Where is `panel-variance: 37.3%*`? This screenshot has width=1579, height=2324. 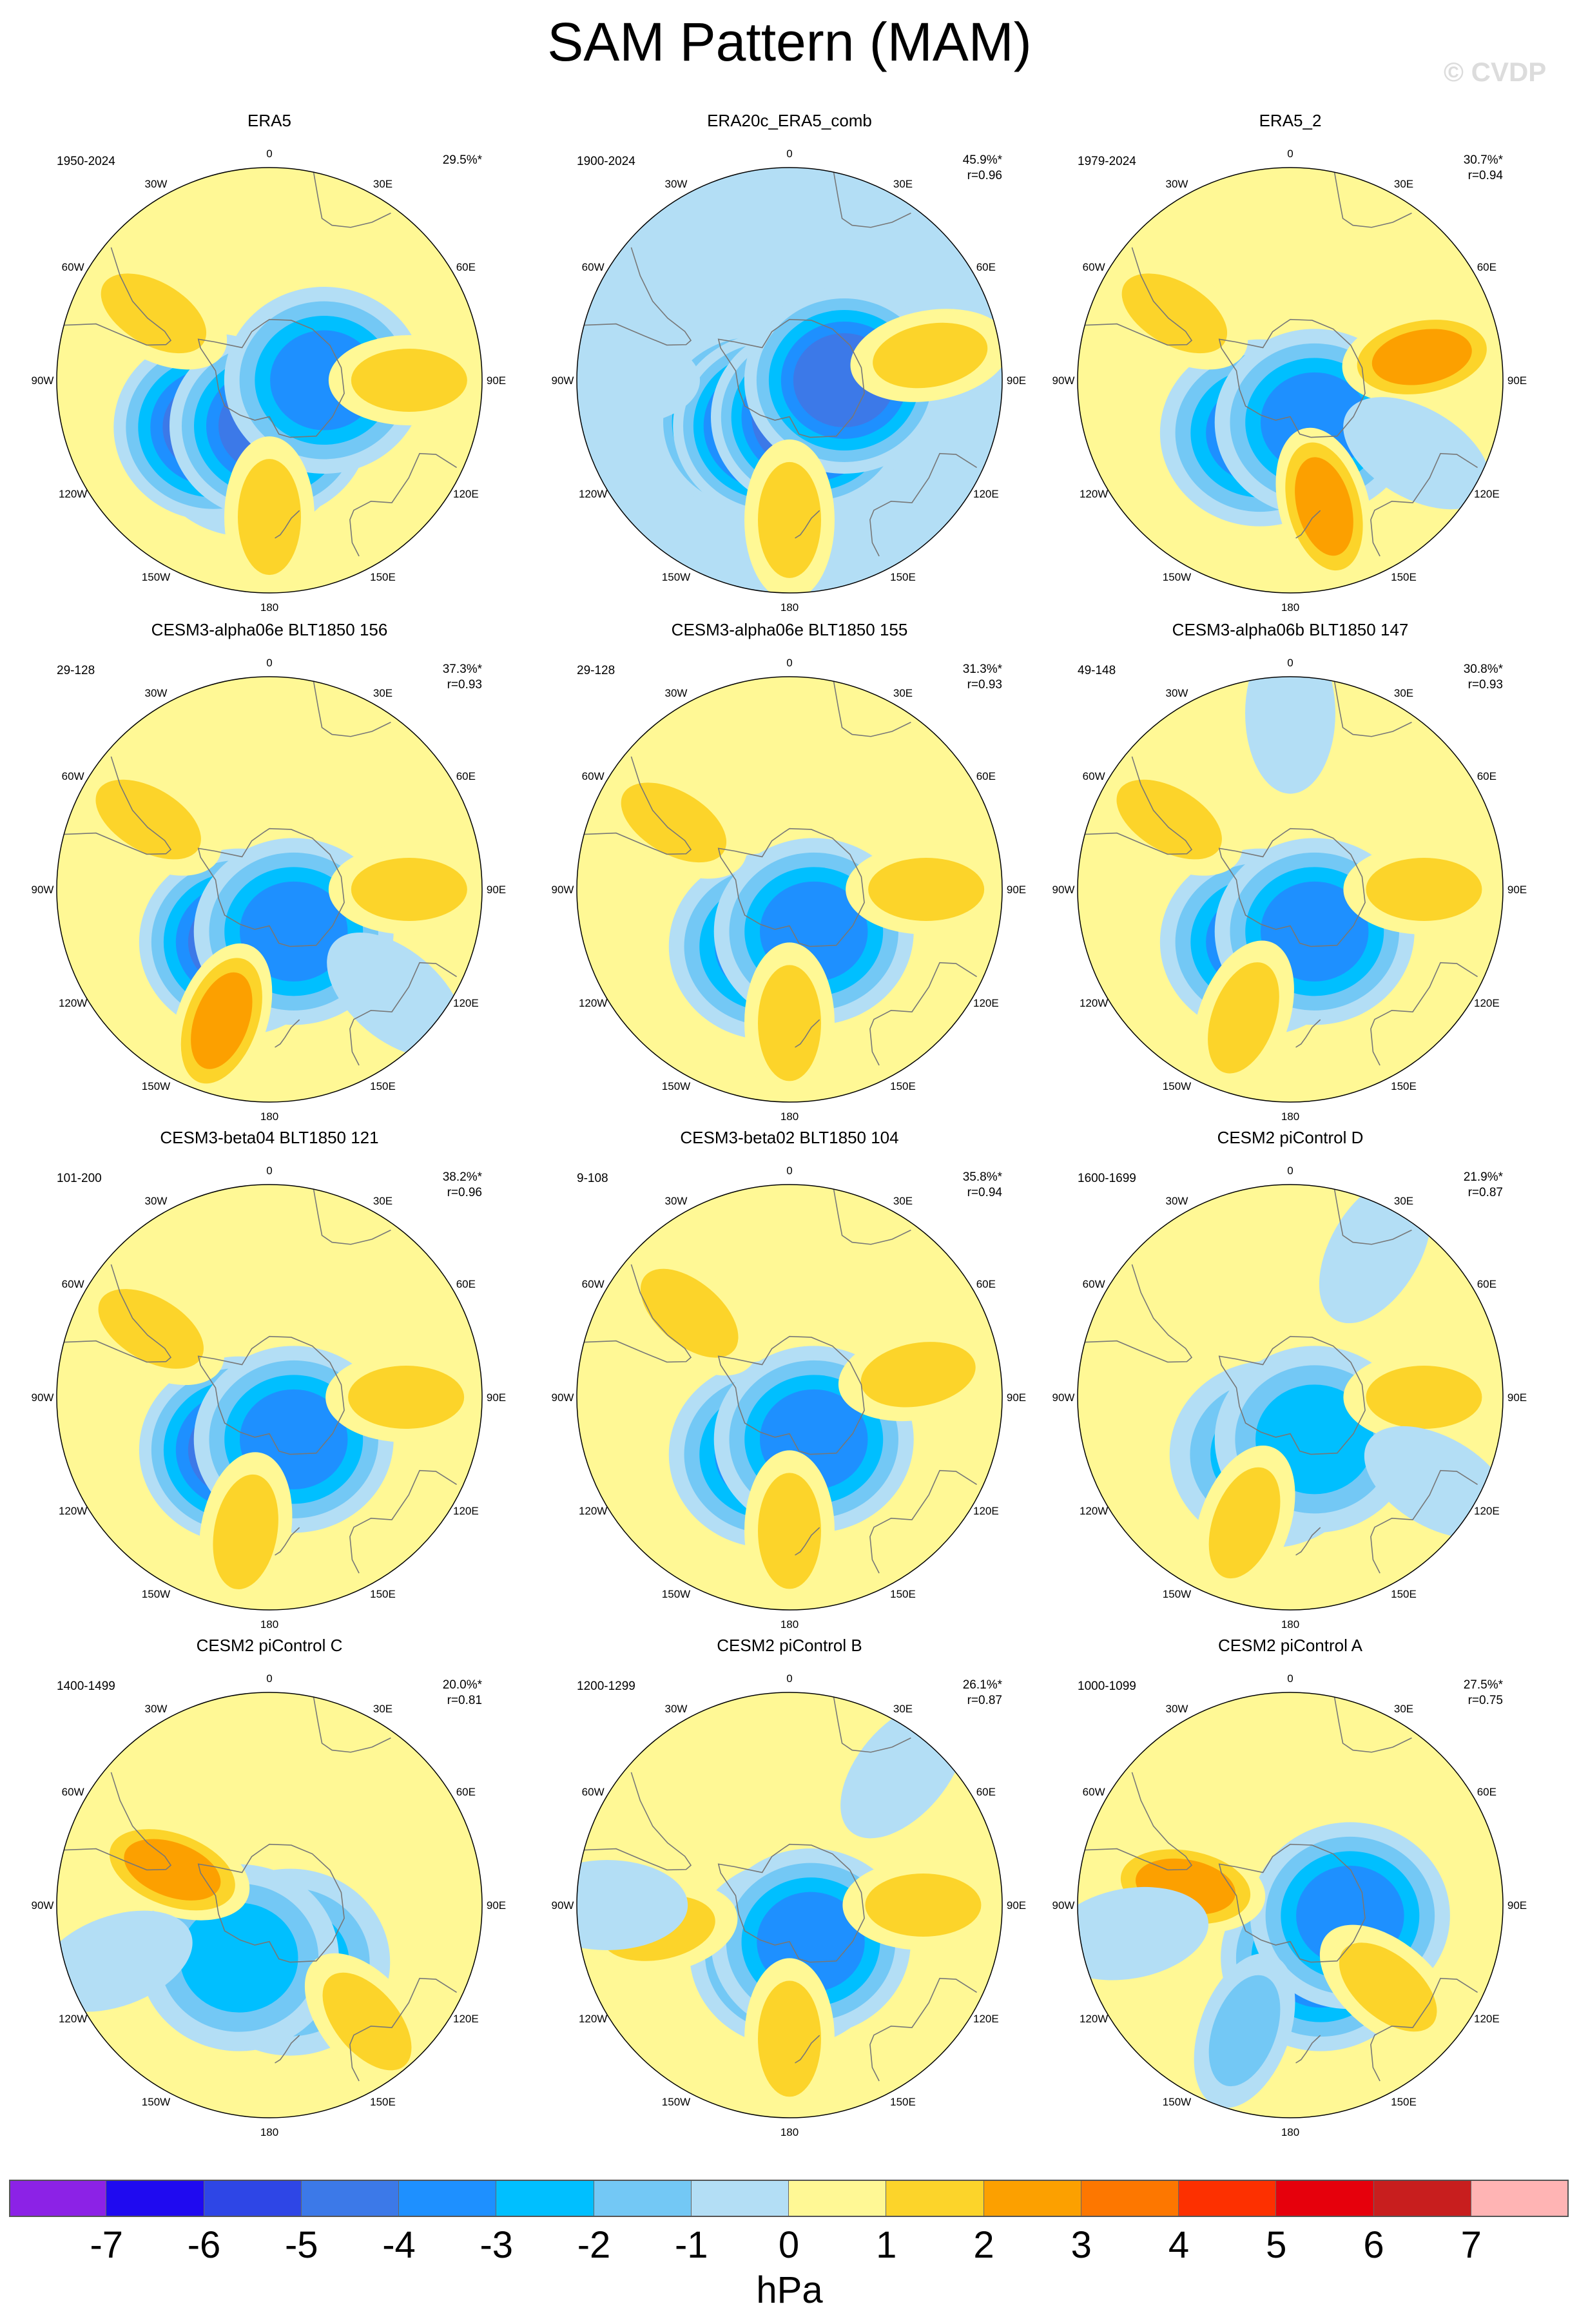 panel-variance: 37.3%* is located at coordinates (462, 669).